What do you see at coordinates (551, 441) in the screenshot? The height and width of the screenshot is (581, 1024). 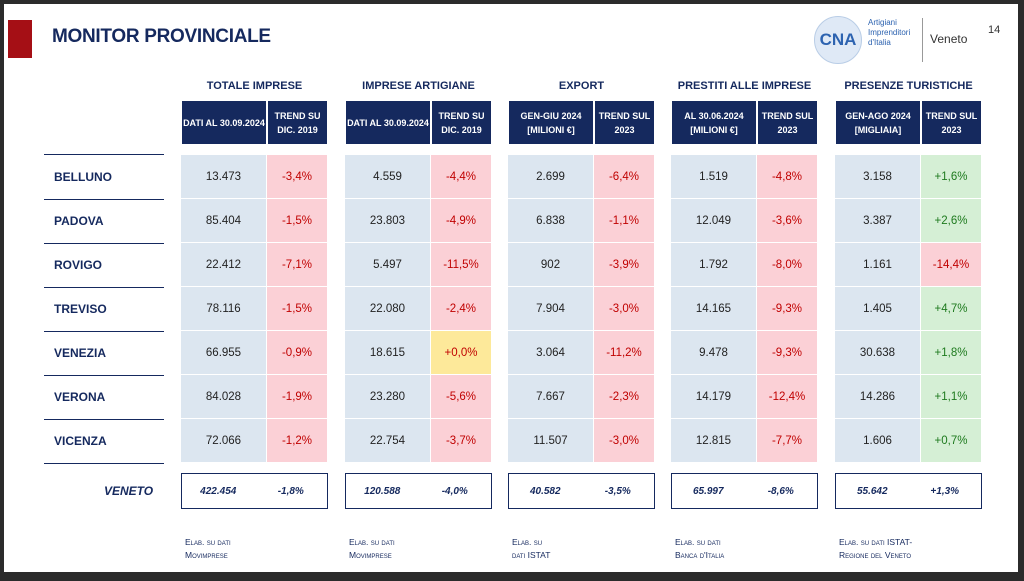 I see `value-cell: 11.507` at bounding box center [551, 441].